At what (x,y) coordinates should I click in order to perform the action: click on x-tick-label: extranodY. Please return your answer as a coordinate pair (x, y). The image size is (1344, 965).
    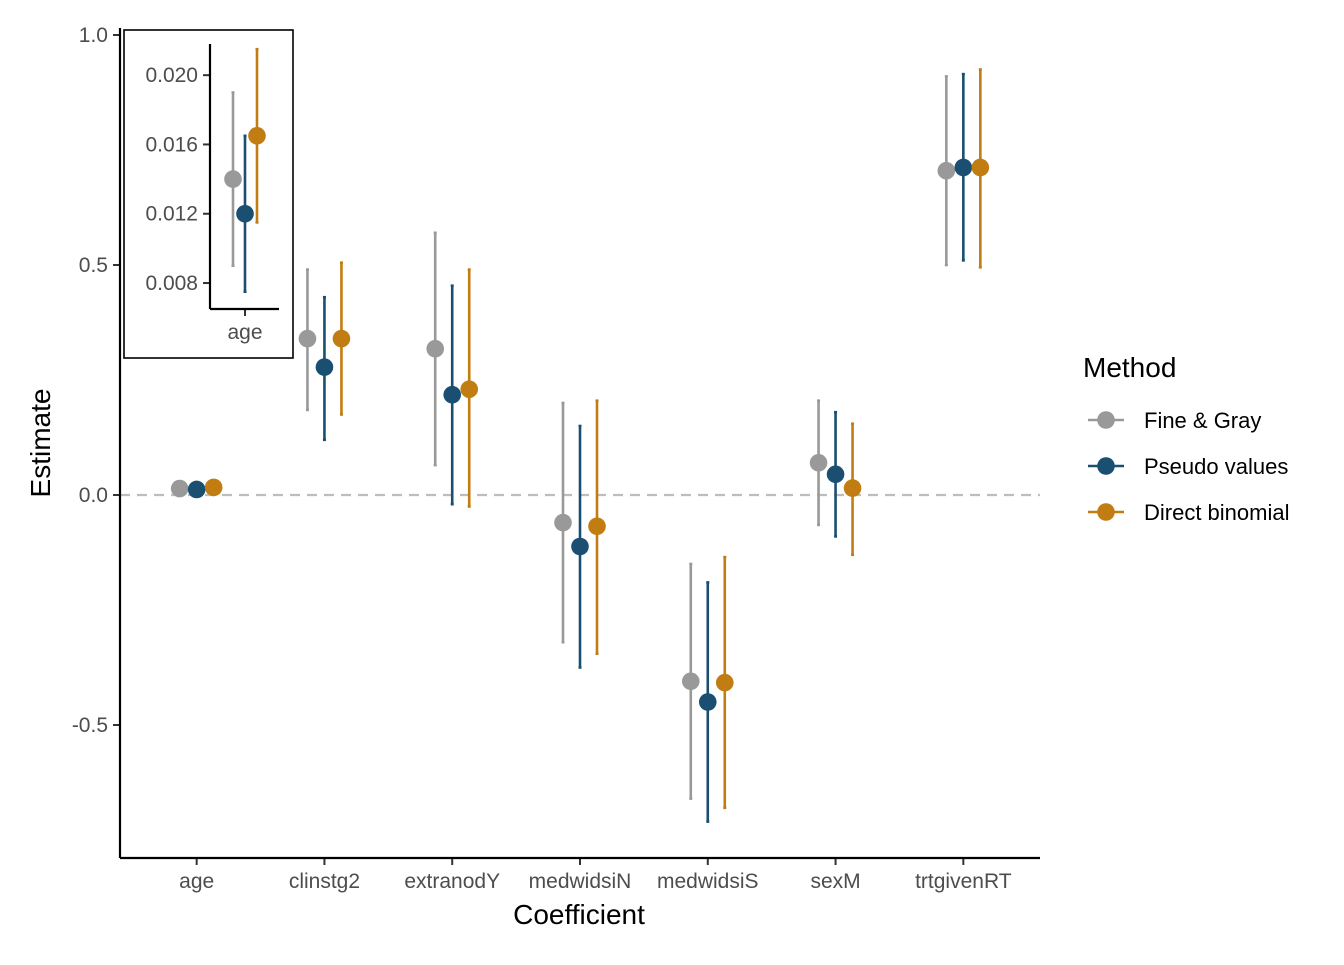
    Looking at the image, I should click on (452, 881).